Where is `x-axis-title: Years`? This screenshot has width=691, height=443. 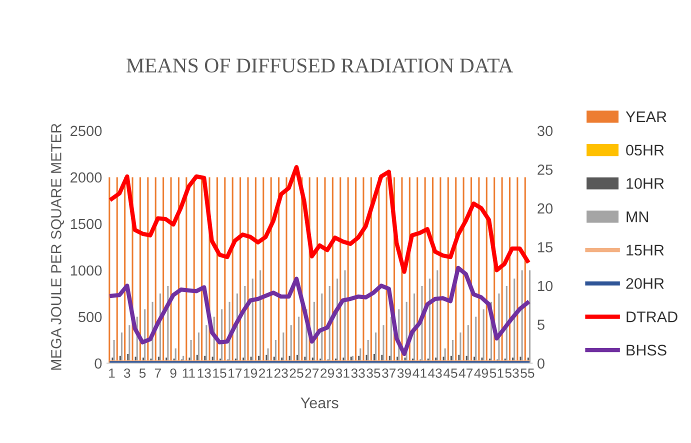 x-axis-title: Years is located at coordinates (319, 403).